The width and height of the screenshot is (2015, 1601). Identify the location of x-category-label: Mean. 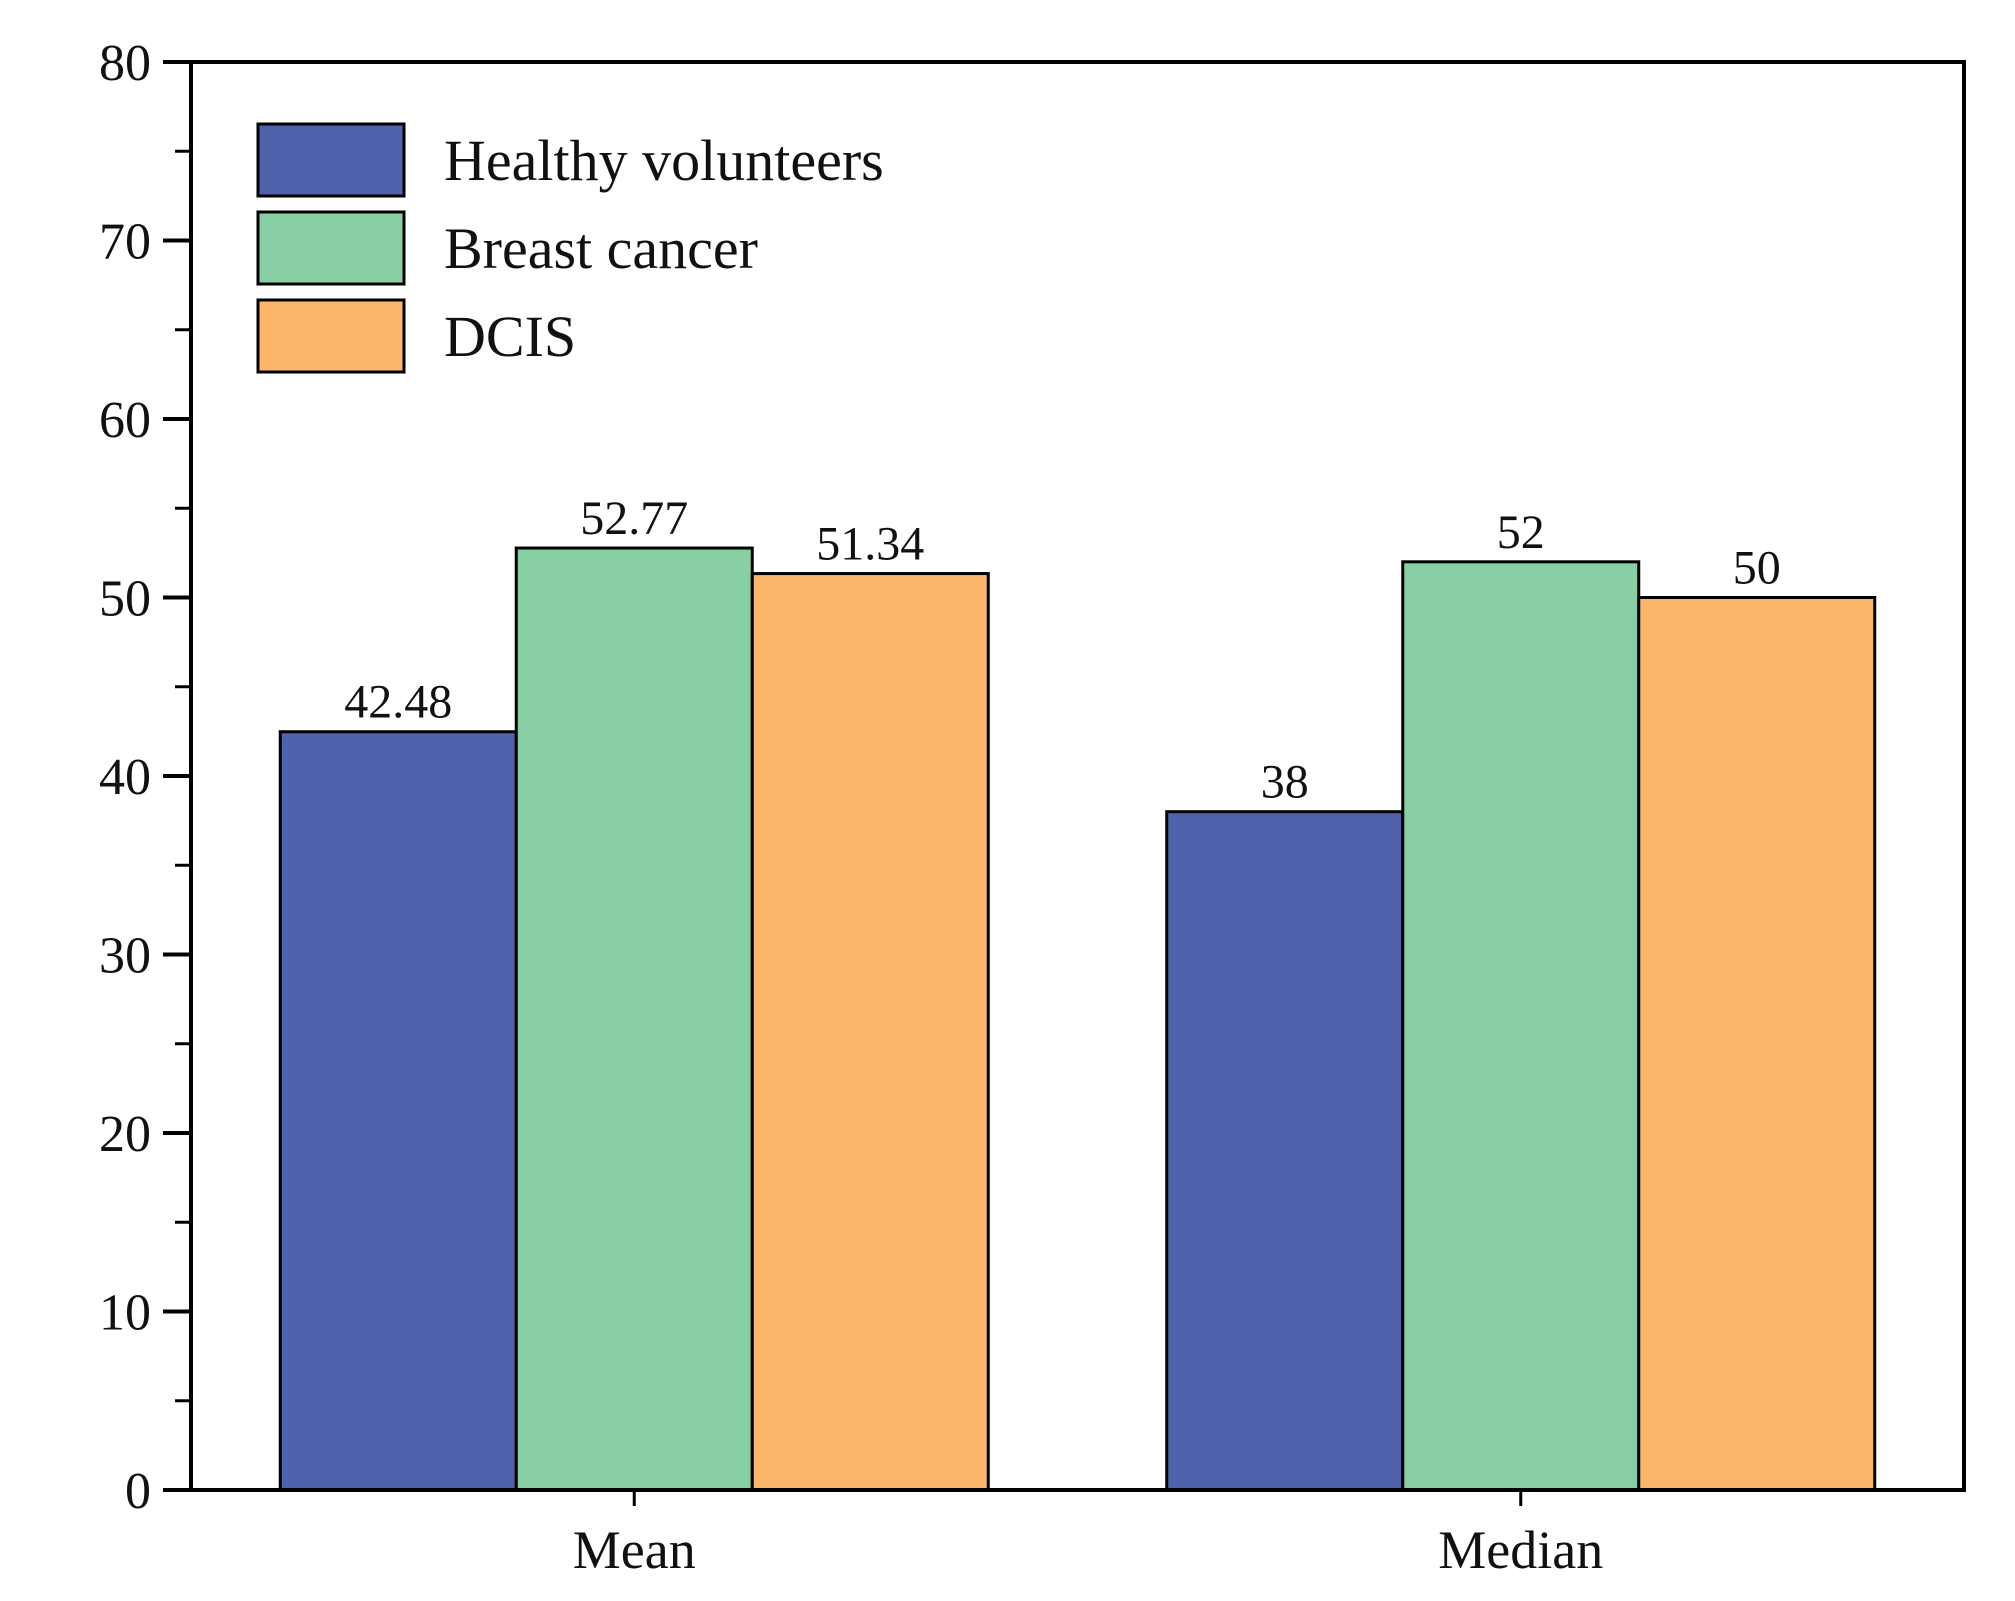
(634, 1550).